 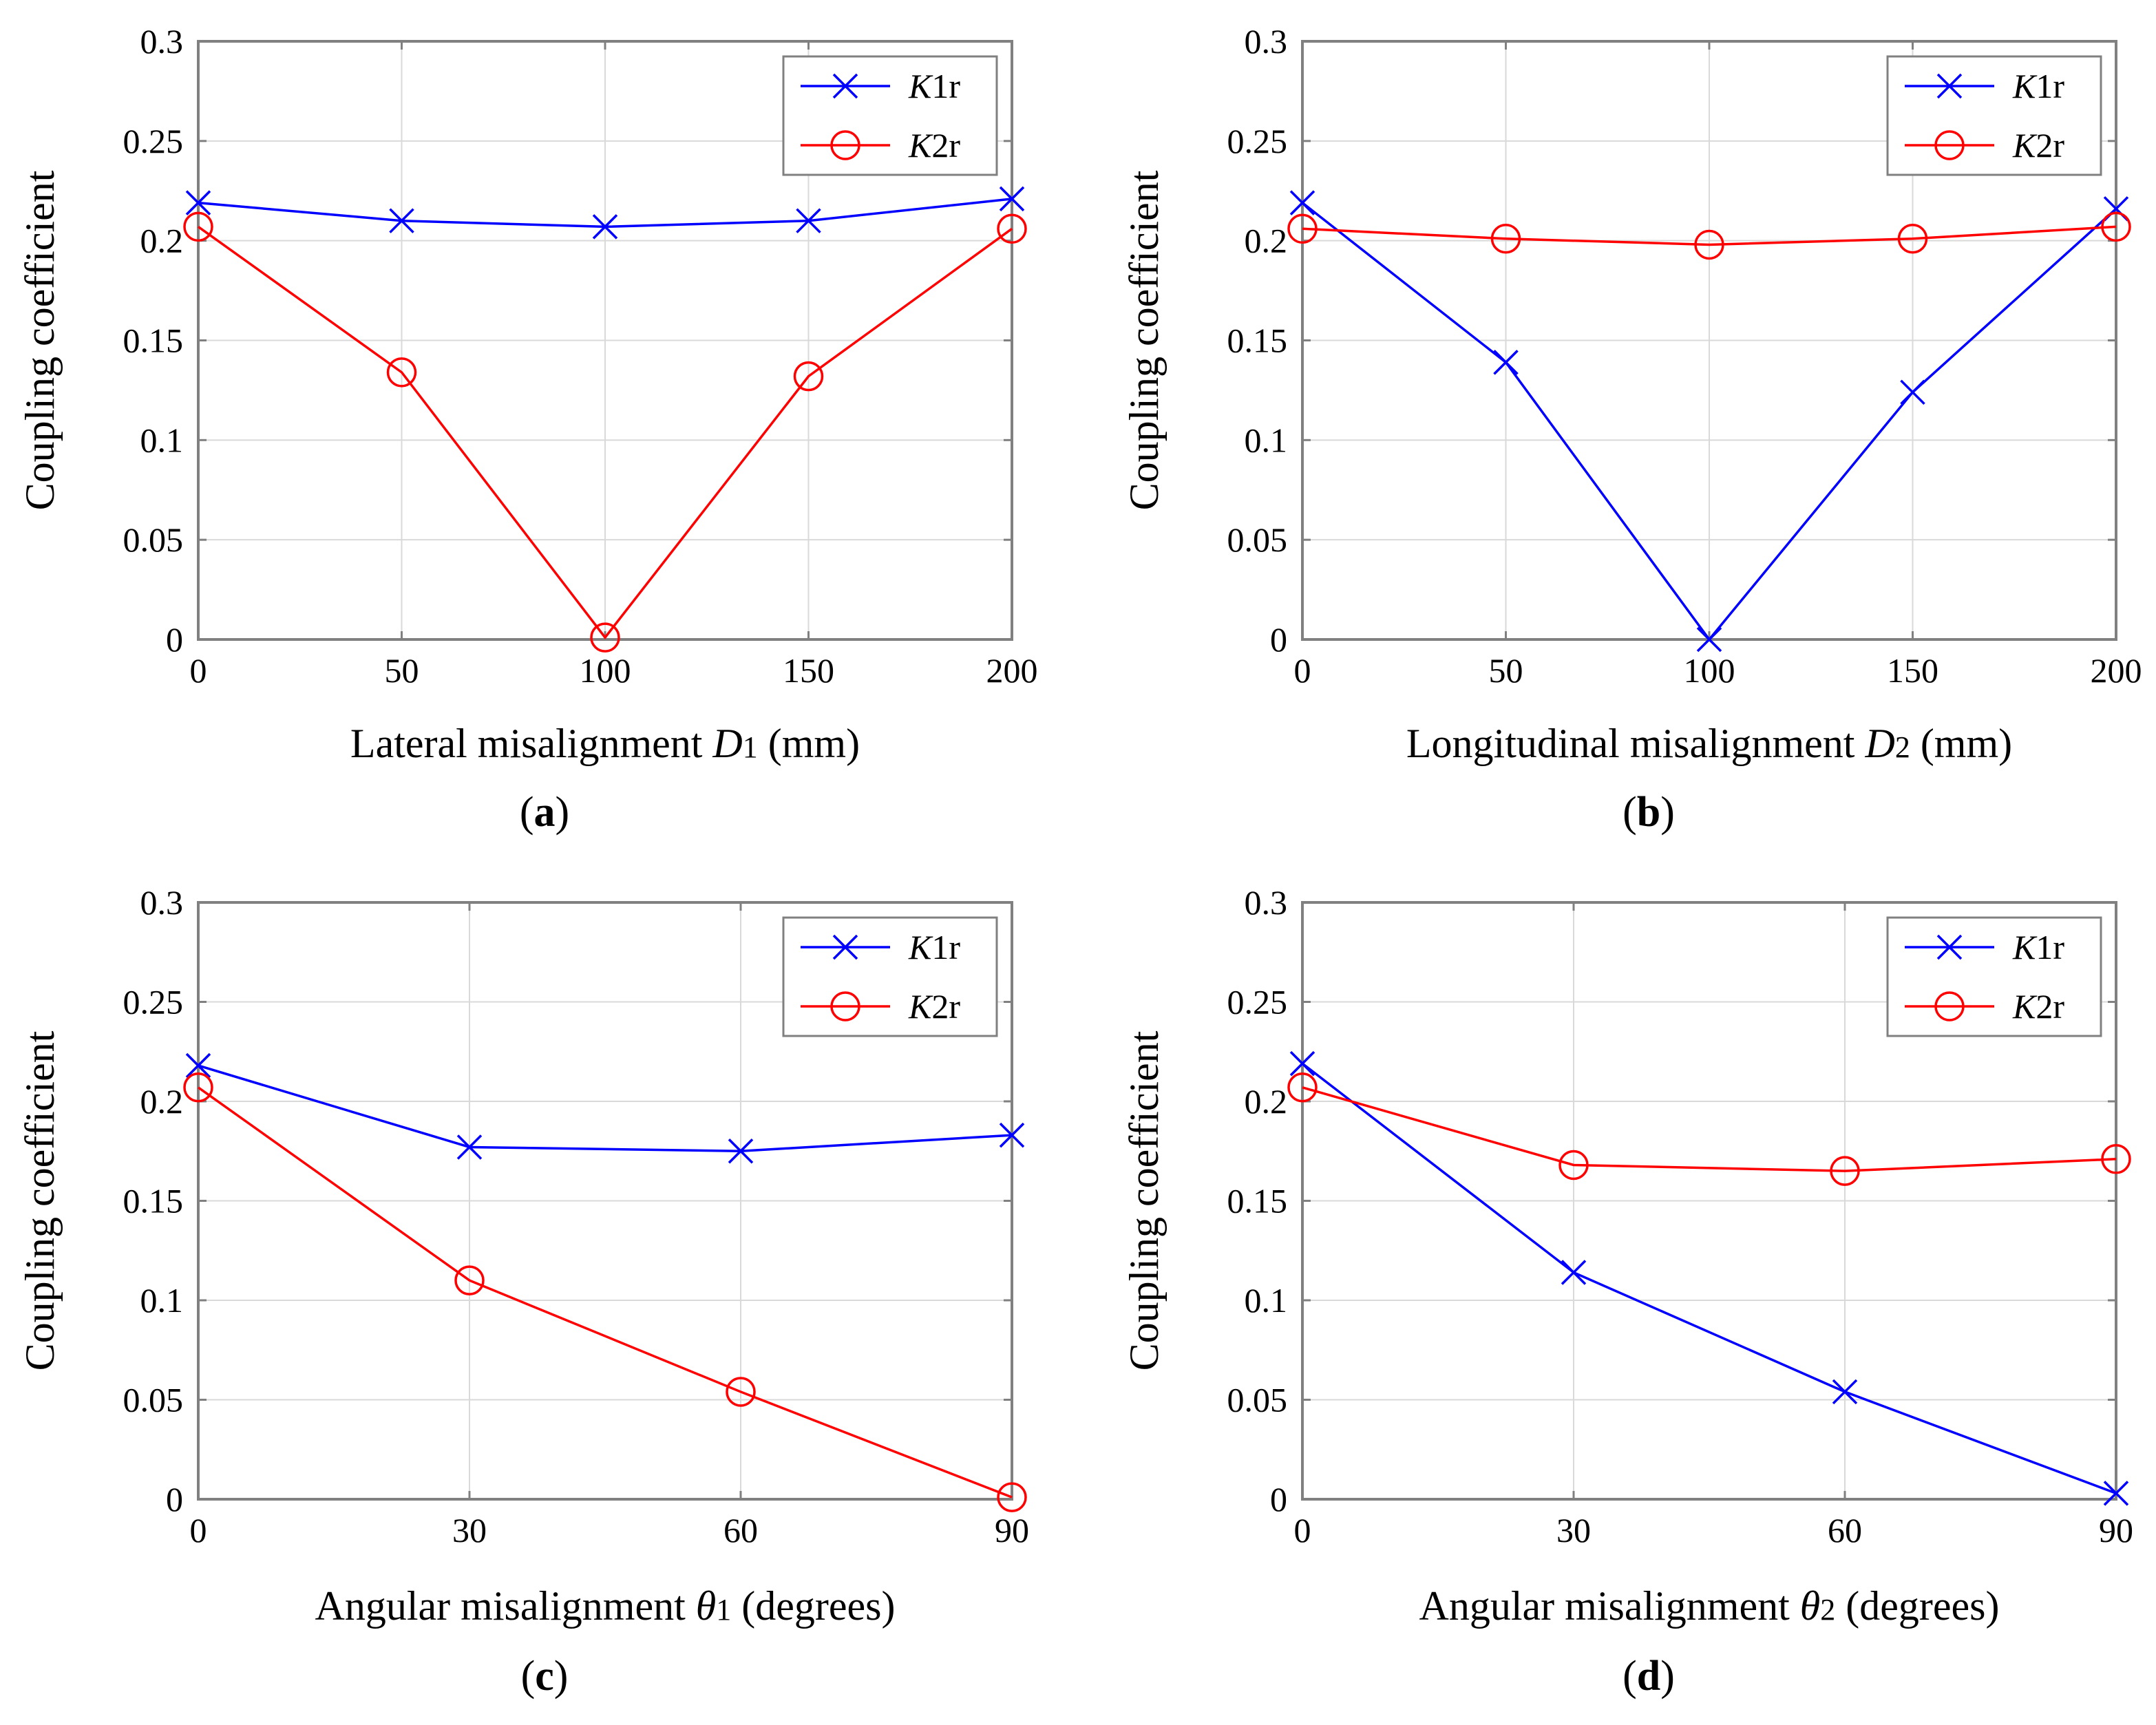 What do you see at coordinates (723, 1610) in the screenshot?
I see `x-axis-label-subscript: 1` at bounding box center [723, 1610].